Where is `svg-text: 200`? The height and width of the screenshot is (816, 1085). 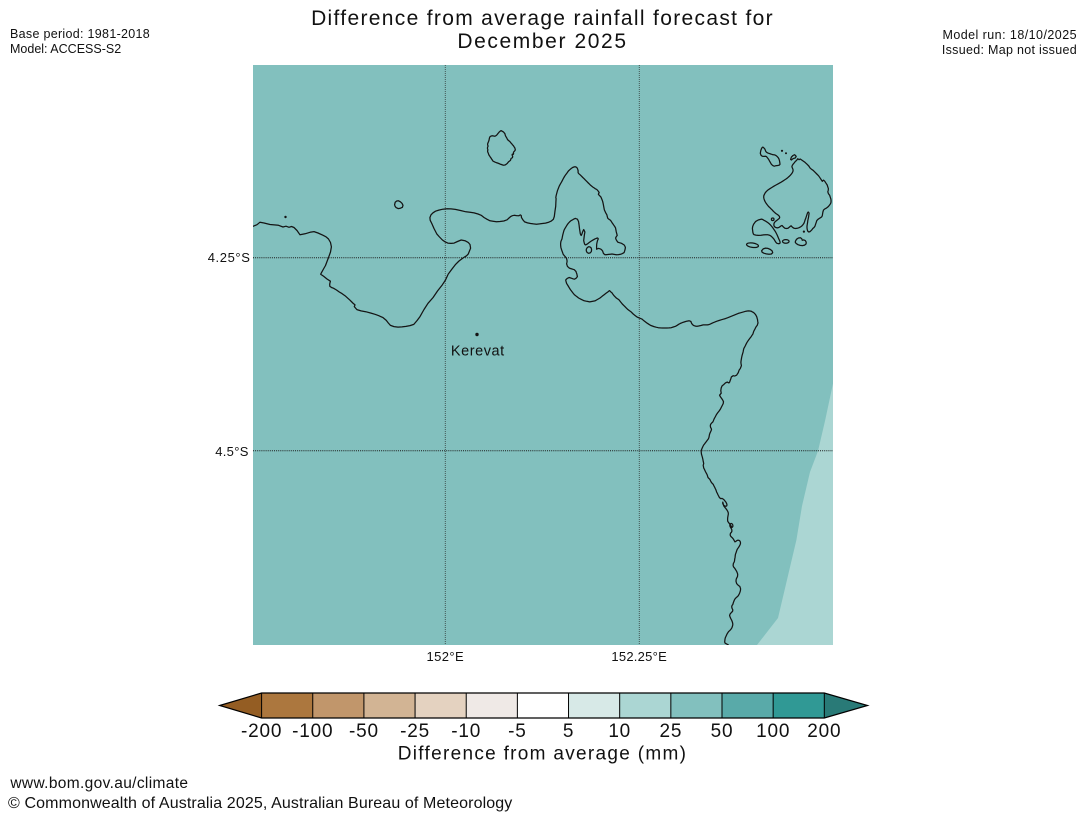
svg-text: 200 is located at coordinates (824, 731).